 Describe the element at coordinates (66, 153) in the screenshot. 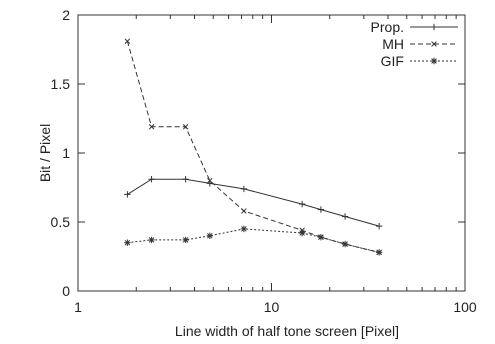

I see `y-tick-label: 1` at that location.